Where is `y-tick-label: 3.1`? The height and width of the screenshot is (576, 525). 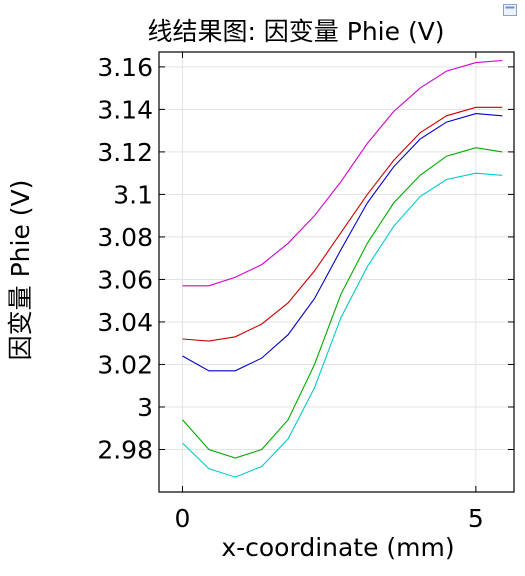 y-tick-label: 3.1 is located at coordinates (133, 194).